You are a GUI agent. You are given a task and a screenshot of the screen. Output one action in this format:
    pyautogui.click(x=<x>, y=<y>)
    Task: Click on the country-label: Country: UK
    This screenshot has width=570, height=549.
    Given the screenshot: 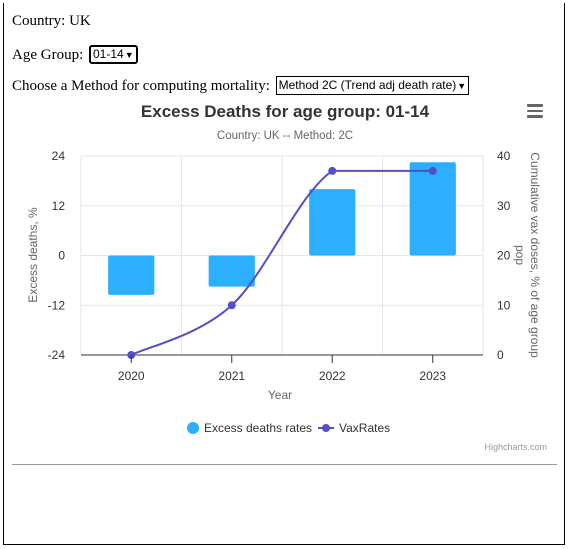 What is the action you would take?
    pyautogui.click(x=51, y=21)
    